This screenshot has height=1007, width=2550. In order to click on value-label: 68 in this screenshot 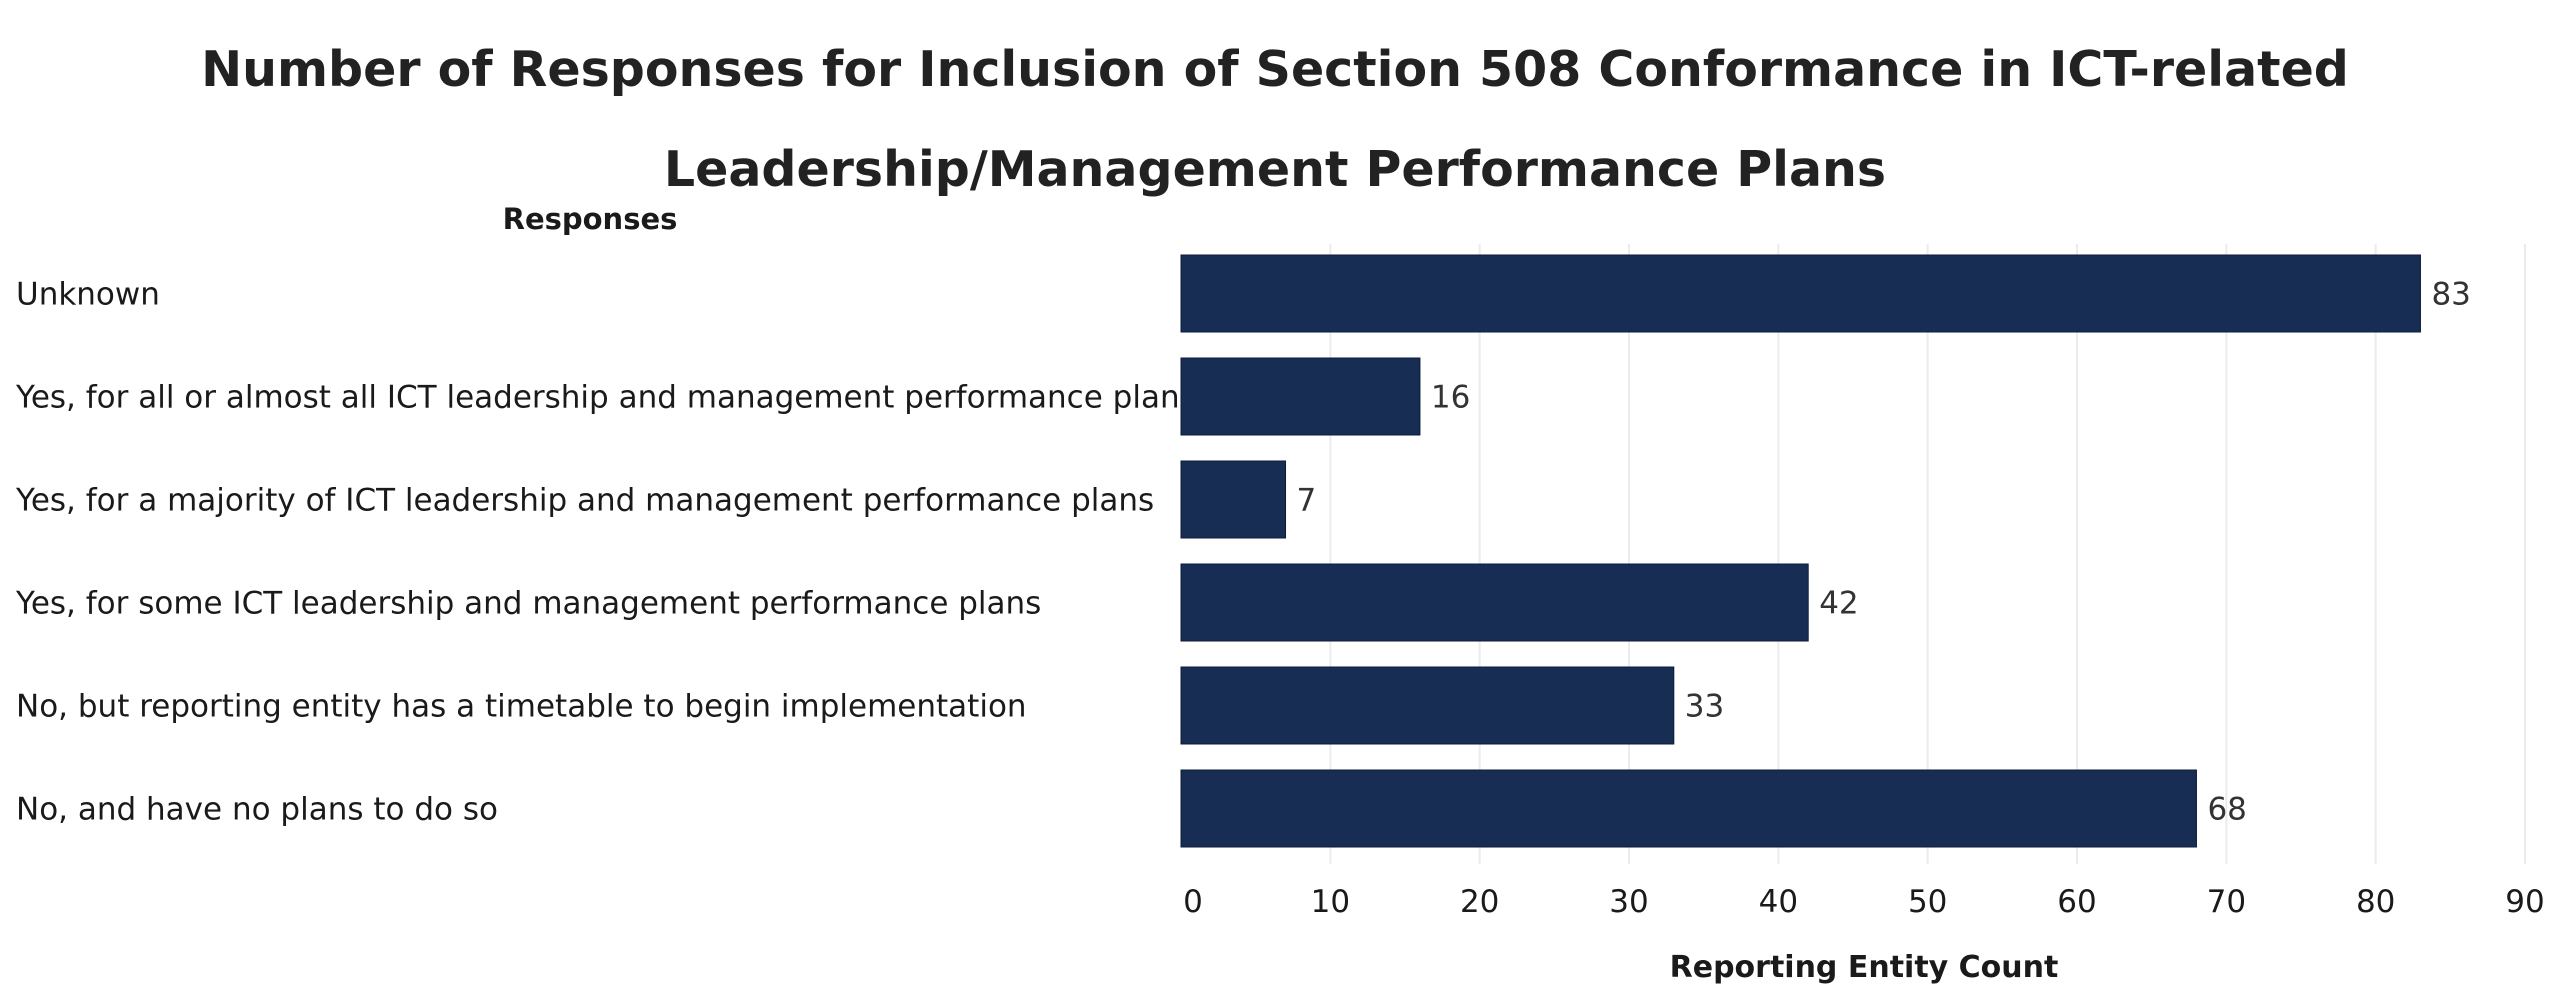, I will do `click(2226, 810)`.